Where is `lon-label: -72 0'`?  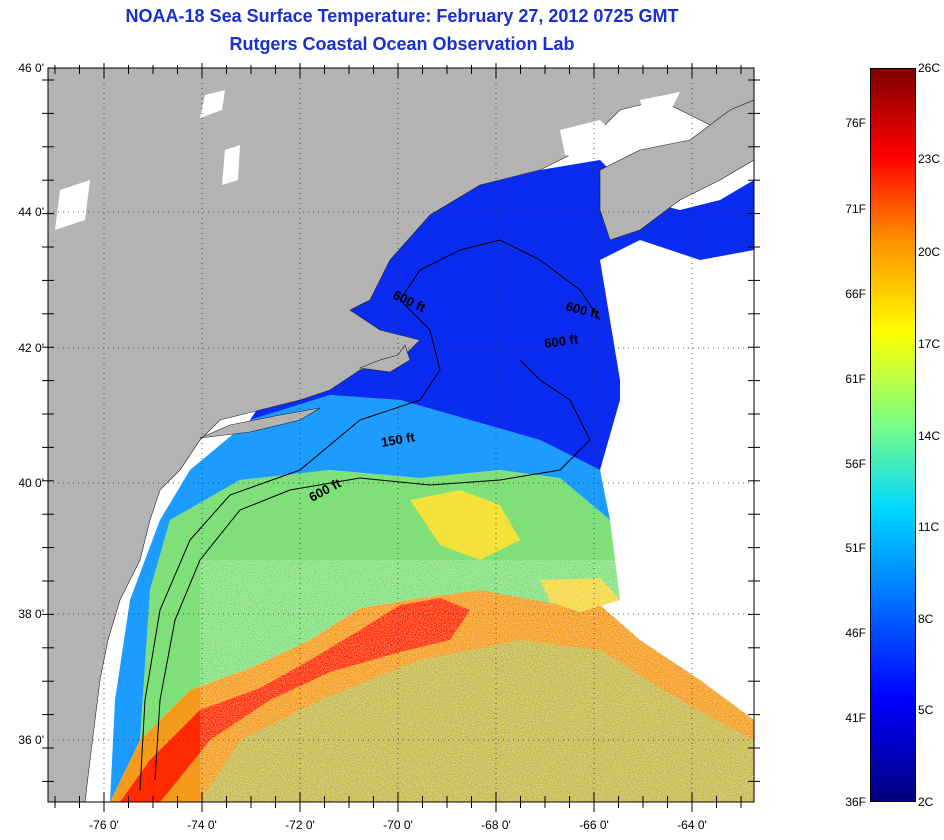 lon-label: -72 0' is located at coordinates (300, 825).